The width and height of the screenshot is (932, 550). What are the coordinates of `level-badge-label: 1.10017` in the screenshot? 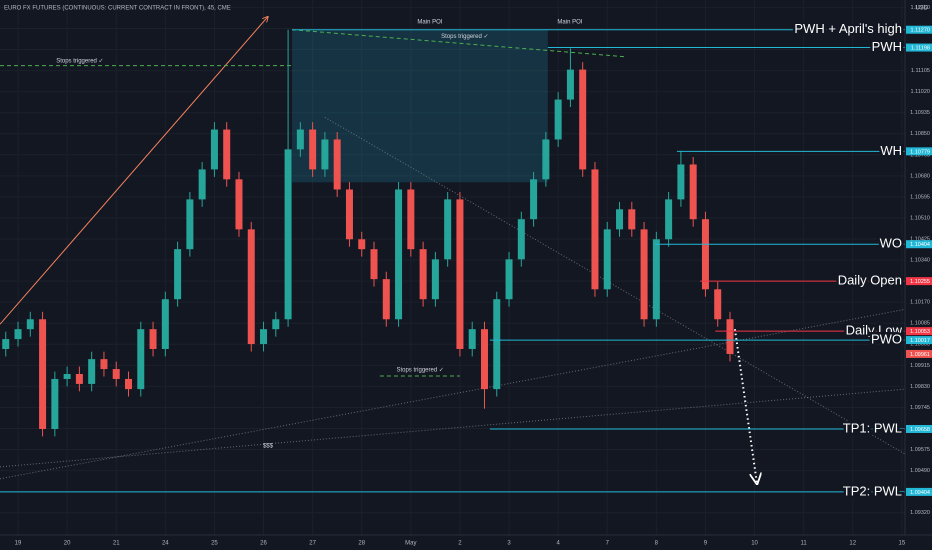 It's located at (920, 341).